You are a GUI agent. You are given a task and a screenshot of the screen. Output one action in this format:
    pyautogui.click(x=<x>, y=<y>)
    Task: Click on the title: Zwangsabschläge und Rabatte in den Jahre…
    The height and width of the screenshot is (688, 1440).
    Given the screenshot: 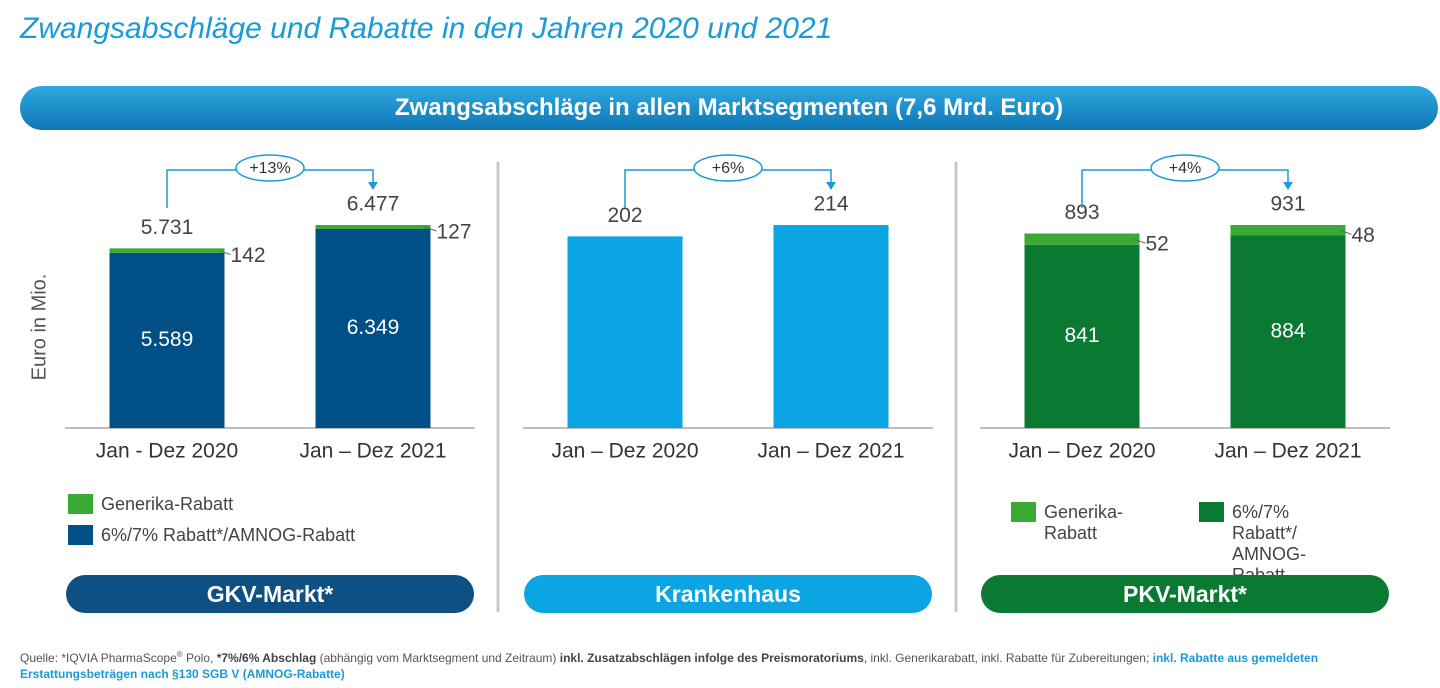 What is the action you would take?
    pyautogui.click(x=426, y=28)
    